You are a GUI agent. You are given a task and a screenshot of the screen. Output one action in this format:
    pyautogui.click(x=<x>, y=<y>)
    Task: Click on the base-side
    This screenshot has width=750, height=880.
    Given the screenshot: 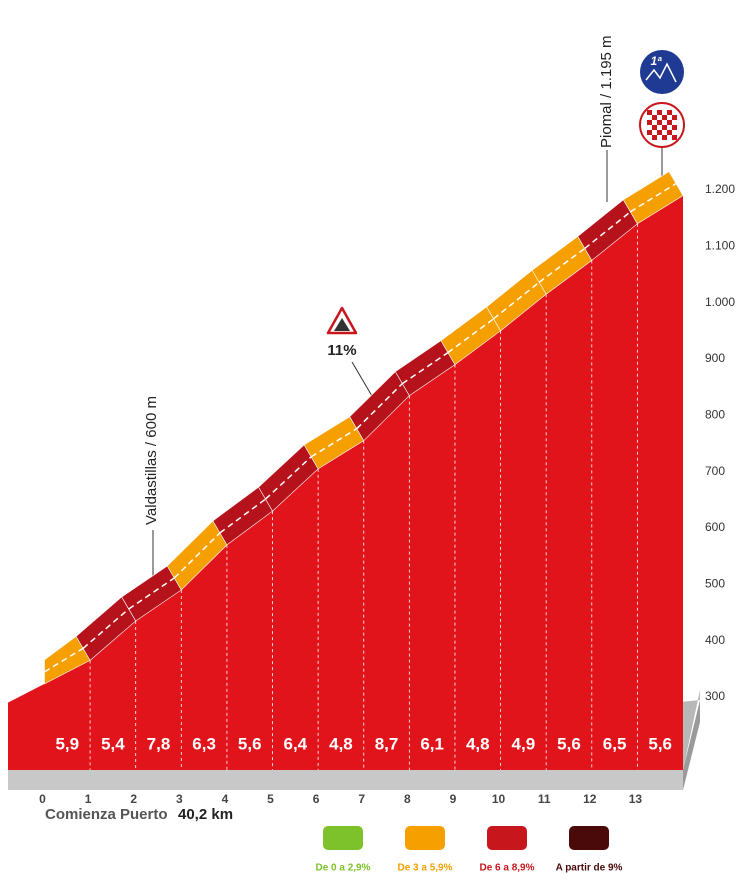 What is the action you would take?
    pyautogui.click(x=691, y=745)
    